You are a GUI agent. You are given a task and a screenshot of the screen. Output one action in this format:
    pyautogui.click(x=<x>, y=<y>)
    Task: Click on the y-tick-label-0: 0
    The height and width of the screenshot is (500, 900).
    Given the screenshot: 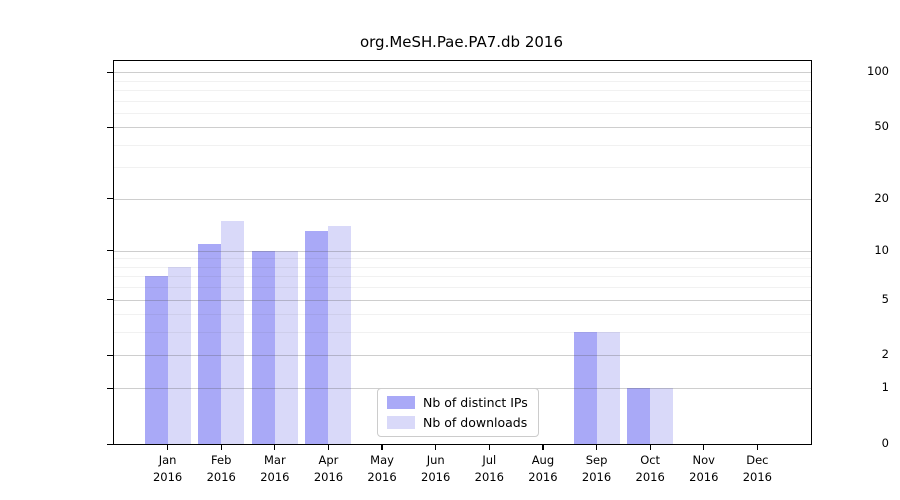 What is the action you would take?
    pyautogui.click(x=885, y=443)
    